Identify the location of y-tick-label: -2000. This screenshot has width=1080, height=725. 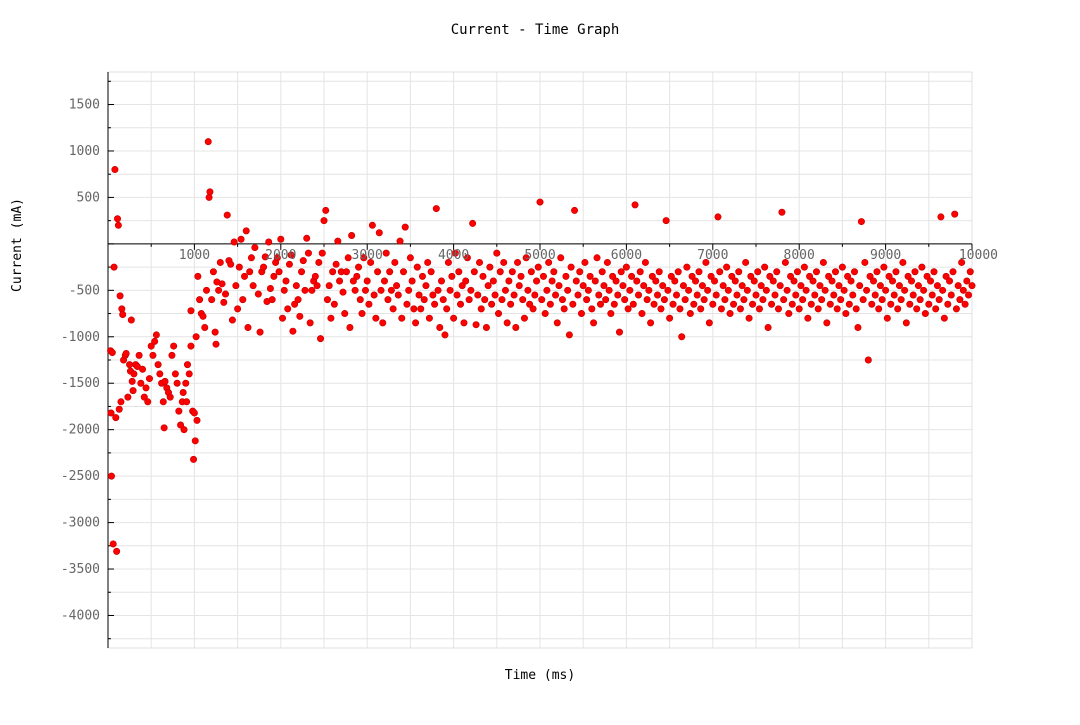
(80, 430).